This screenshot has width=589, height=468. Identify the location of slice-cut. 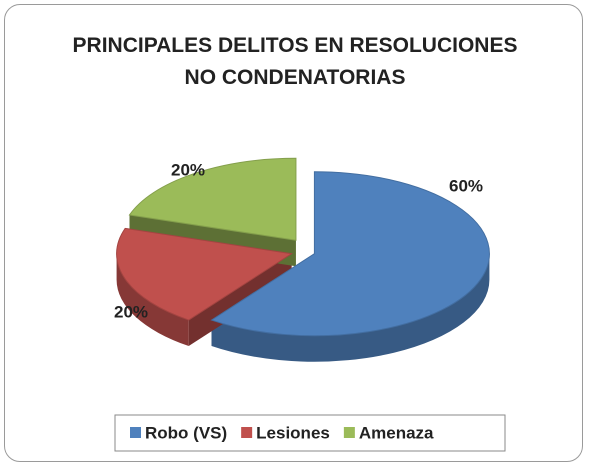
(240, 300).